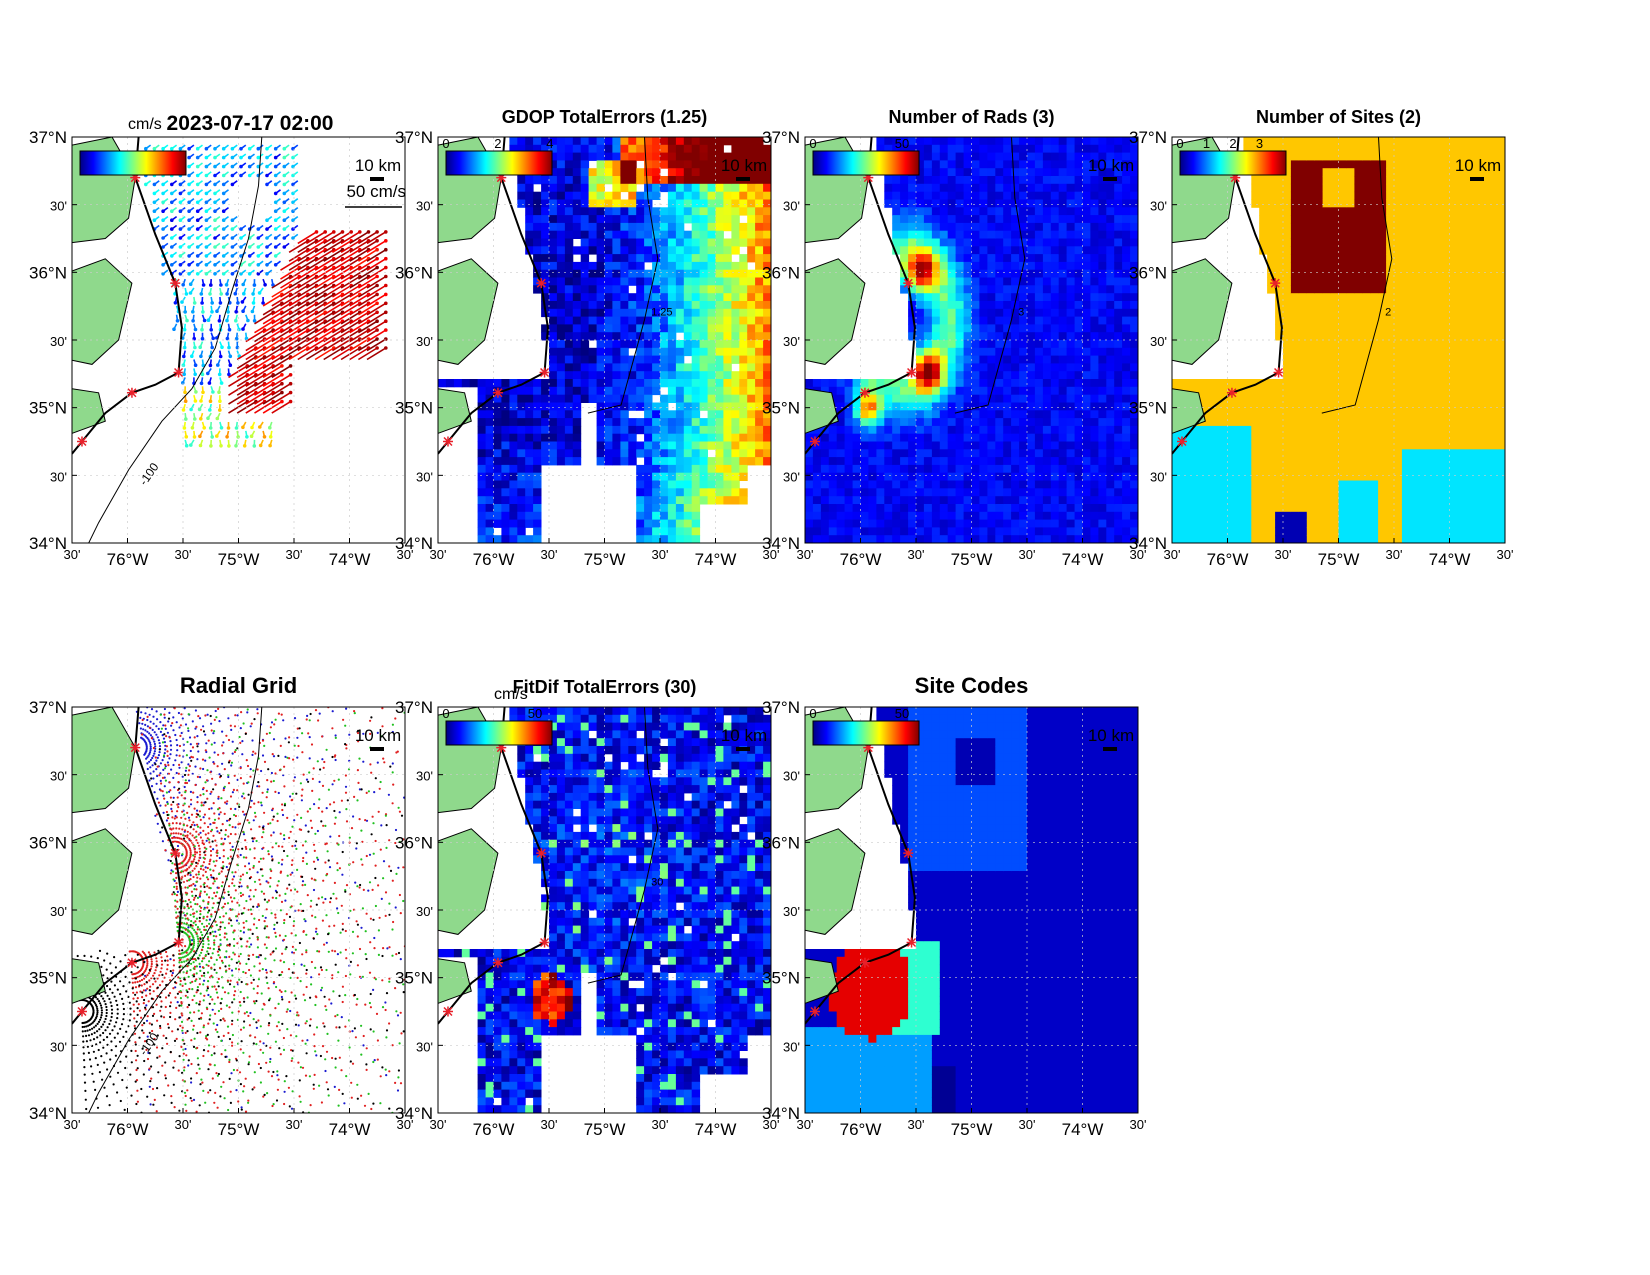 The image size is (1650, 1275). Describe the element at coordinates (447, 441) in the screenshot. I see `radar-site-marker` at that location.